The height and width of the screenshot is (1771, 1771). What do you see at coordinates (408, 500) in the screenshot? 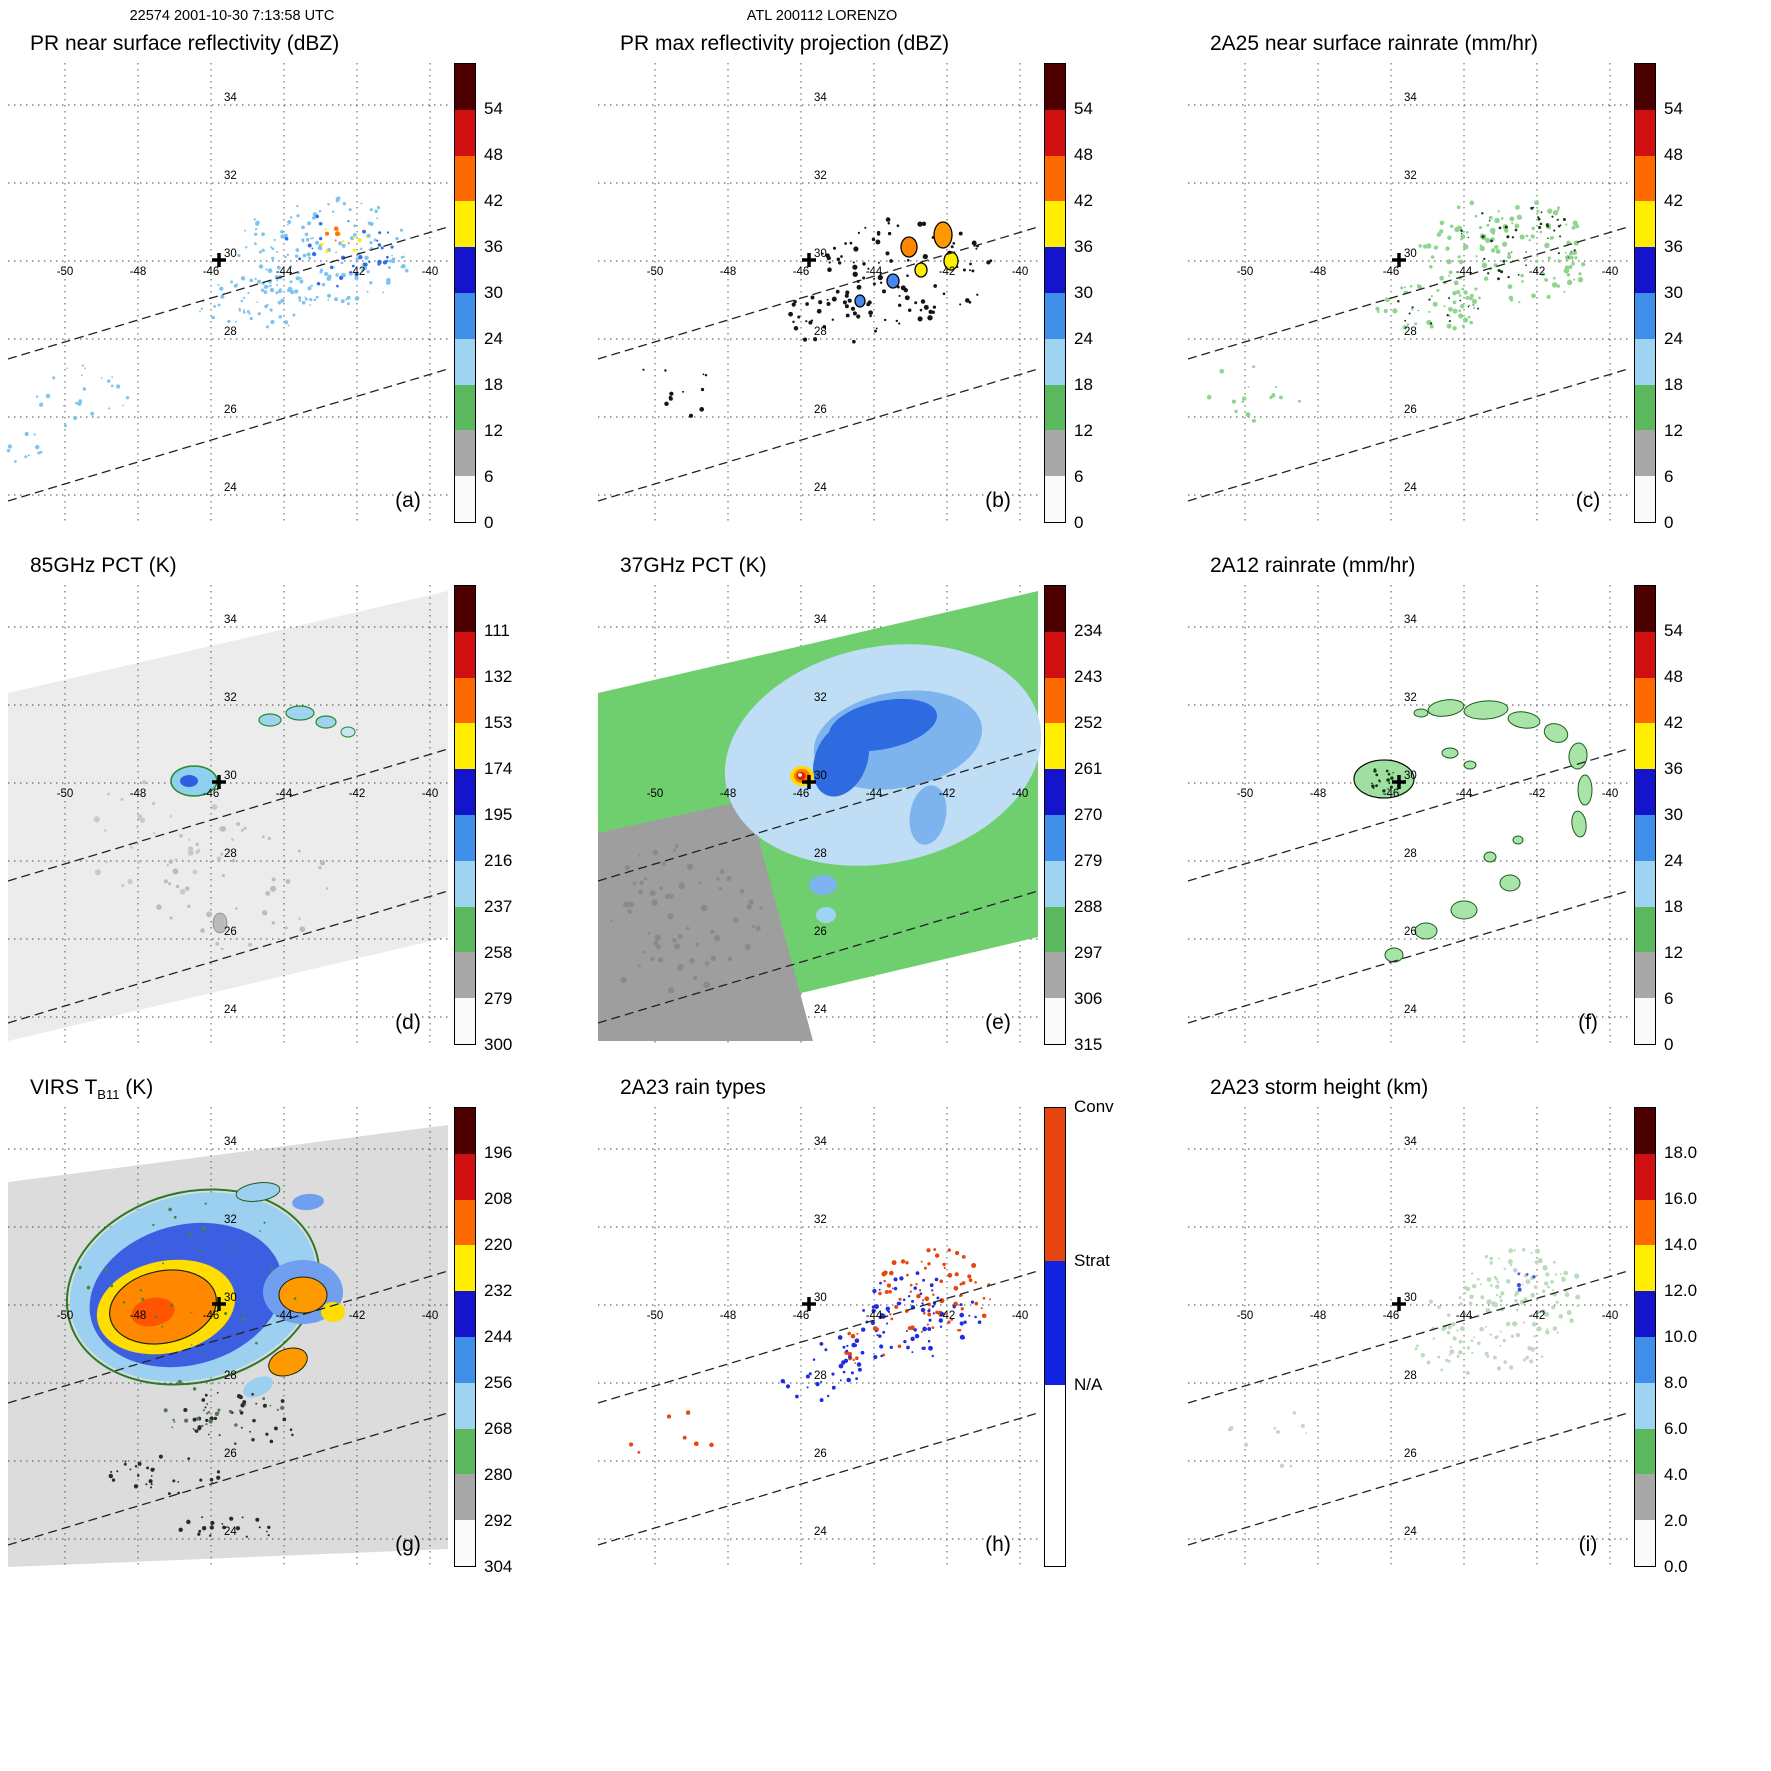
I see `panel-letter: (a)` at bounding box center [408, 500].